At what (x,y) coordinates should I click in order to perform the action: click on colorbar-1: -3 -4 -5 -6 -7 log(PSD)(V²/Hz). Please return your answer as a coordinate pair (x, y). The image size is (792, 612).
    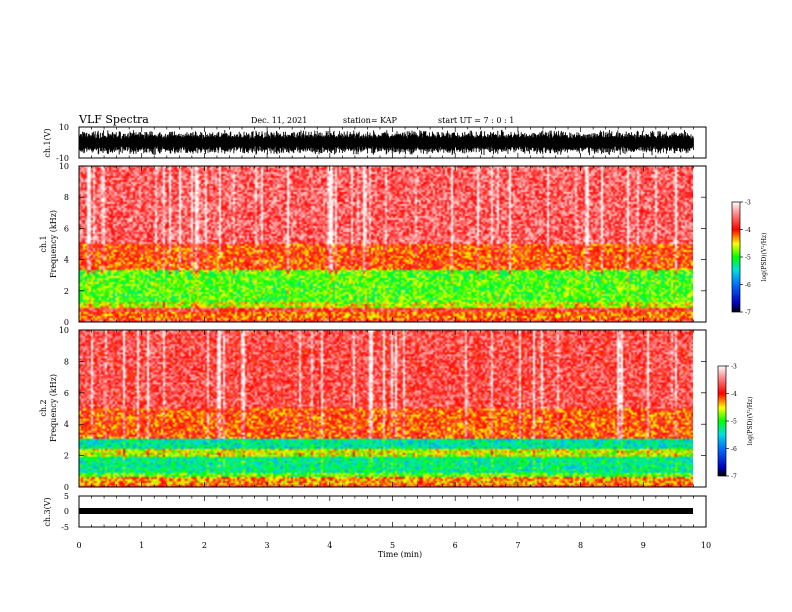
    Looking at the image, I should click on (749, 258).